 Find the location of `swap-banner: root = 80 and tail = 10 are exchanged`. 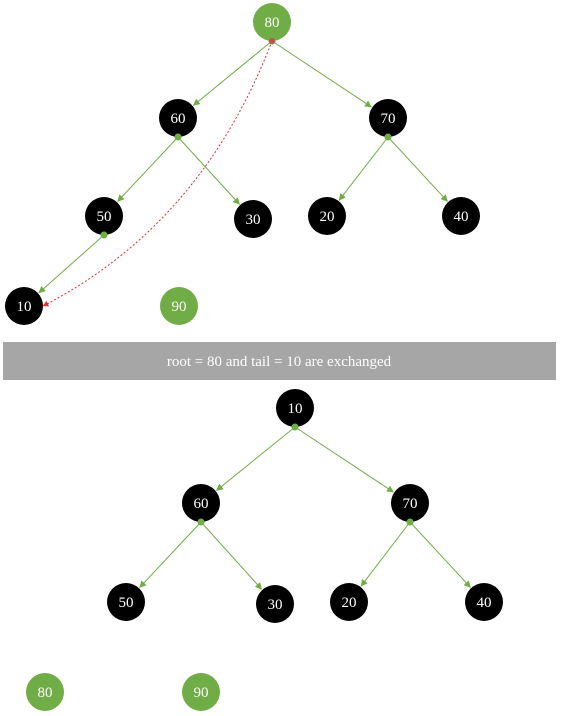

swap-banner: root = 80 and tail = 10 are exchanged is located at coordinates (279, 361).